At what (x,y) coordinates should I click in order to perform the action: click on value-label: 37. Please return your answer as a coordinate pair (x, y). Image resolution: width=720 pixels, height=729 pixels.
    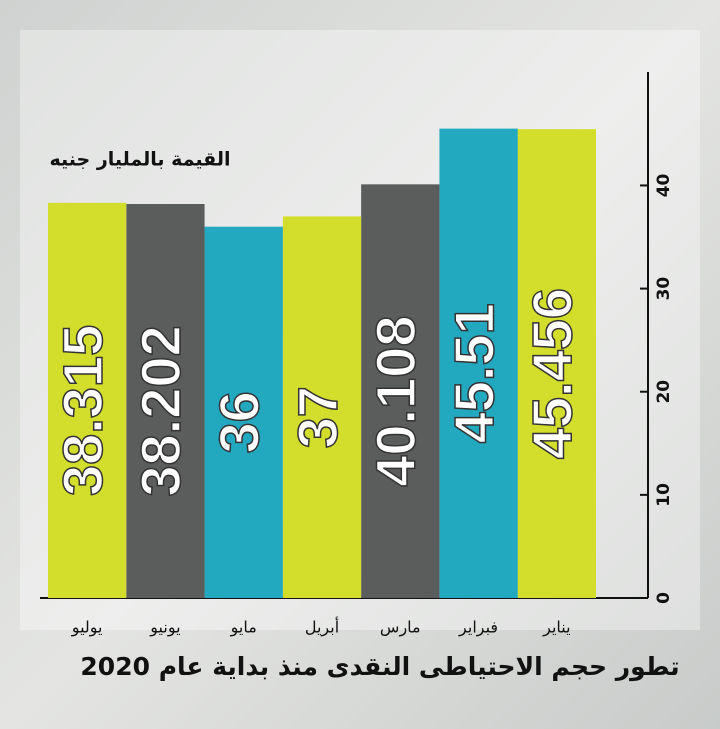
    Looking at the image, I should click on (317, 417).